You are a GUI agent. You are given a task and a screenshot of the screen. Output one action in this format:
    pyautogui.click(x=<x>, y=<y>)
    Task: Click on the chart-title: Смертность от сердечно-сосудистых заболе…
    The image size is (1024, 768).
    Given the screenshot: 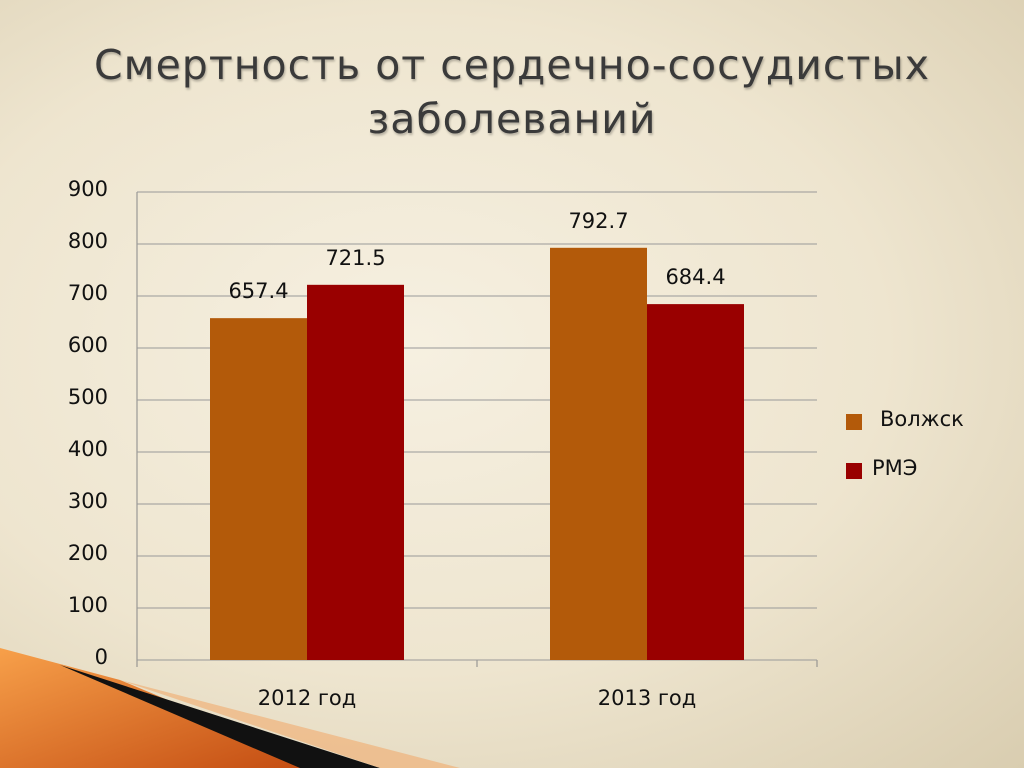 What is the action you would take?
    pyautogui.click(x=512, y=92)
    